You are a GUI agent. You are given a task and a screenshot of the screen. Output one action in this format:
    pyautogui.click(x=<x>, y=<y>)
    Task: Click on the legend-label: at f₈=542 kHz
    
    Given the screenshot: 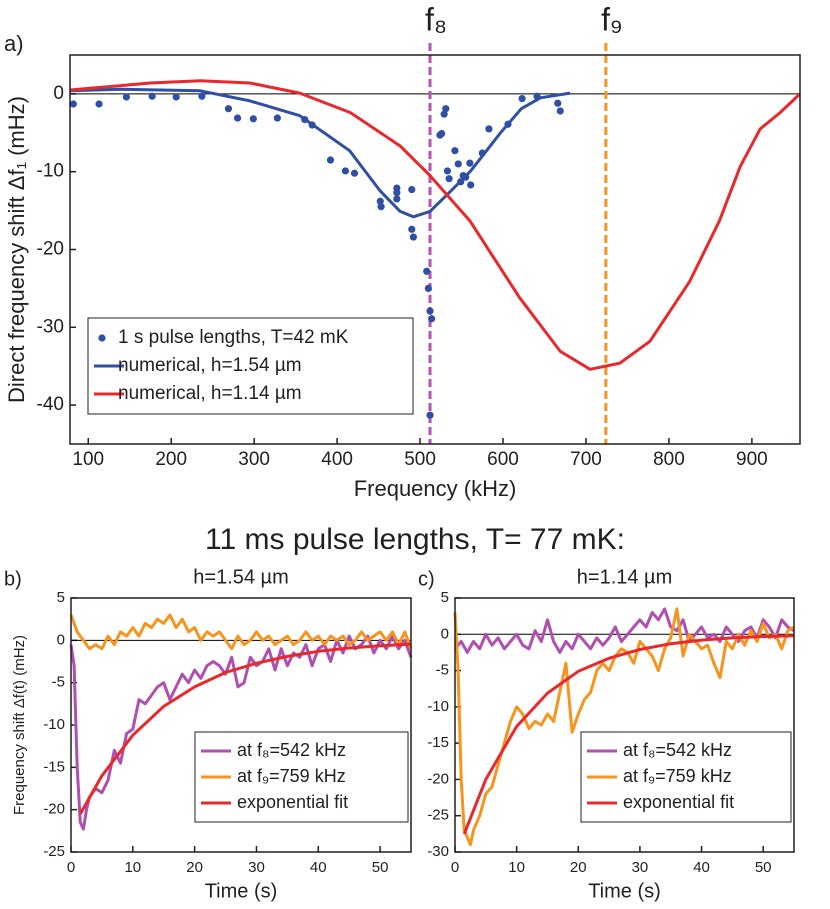 What is the action you would take?
    pyautogui.click(x=677, y=750)
    